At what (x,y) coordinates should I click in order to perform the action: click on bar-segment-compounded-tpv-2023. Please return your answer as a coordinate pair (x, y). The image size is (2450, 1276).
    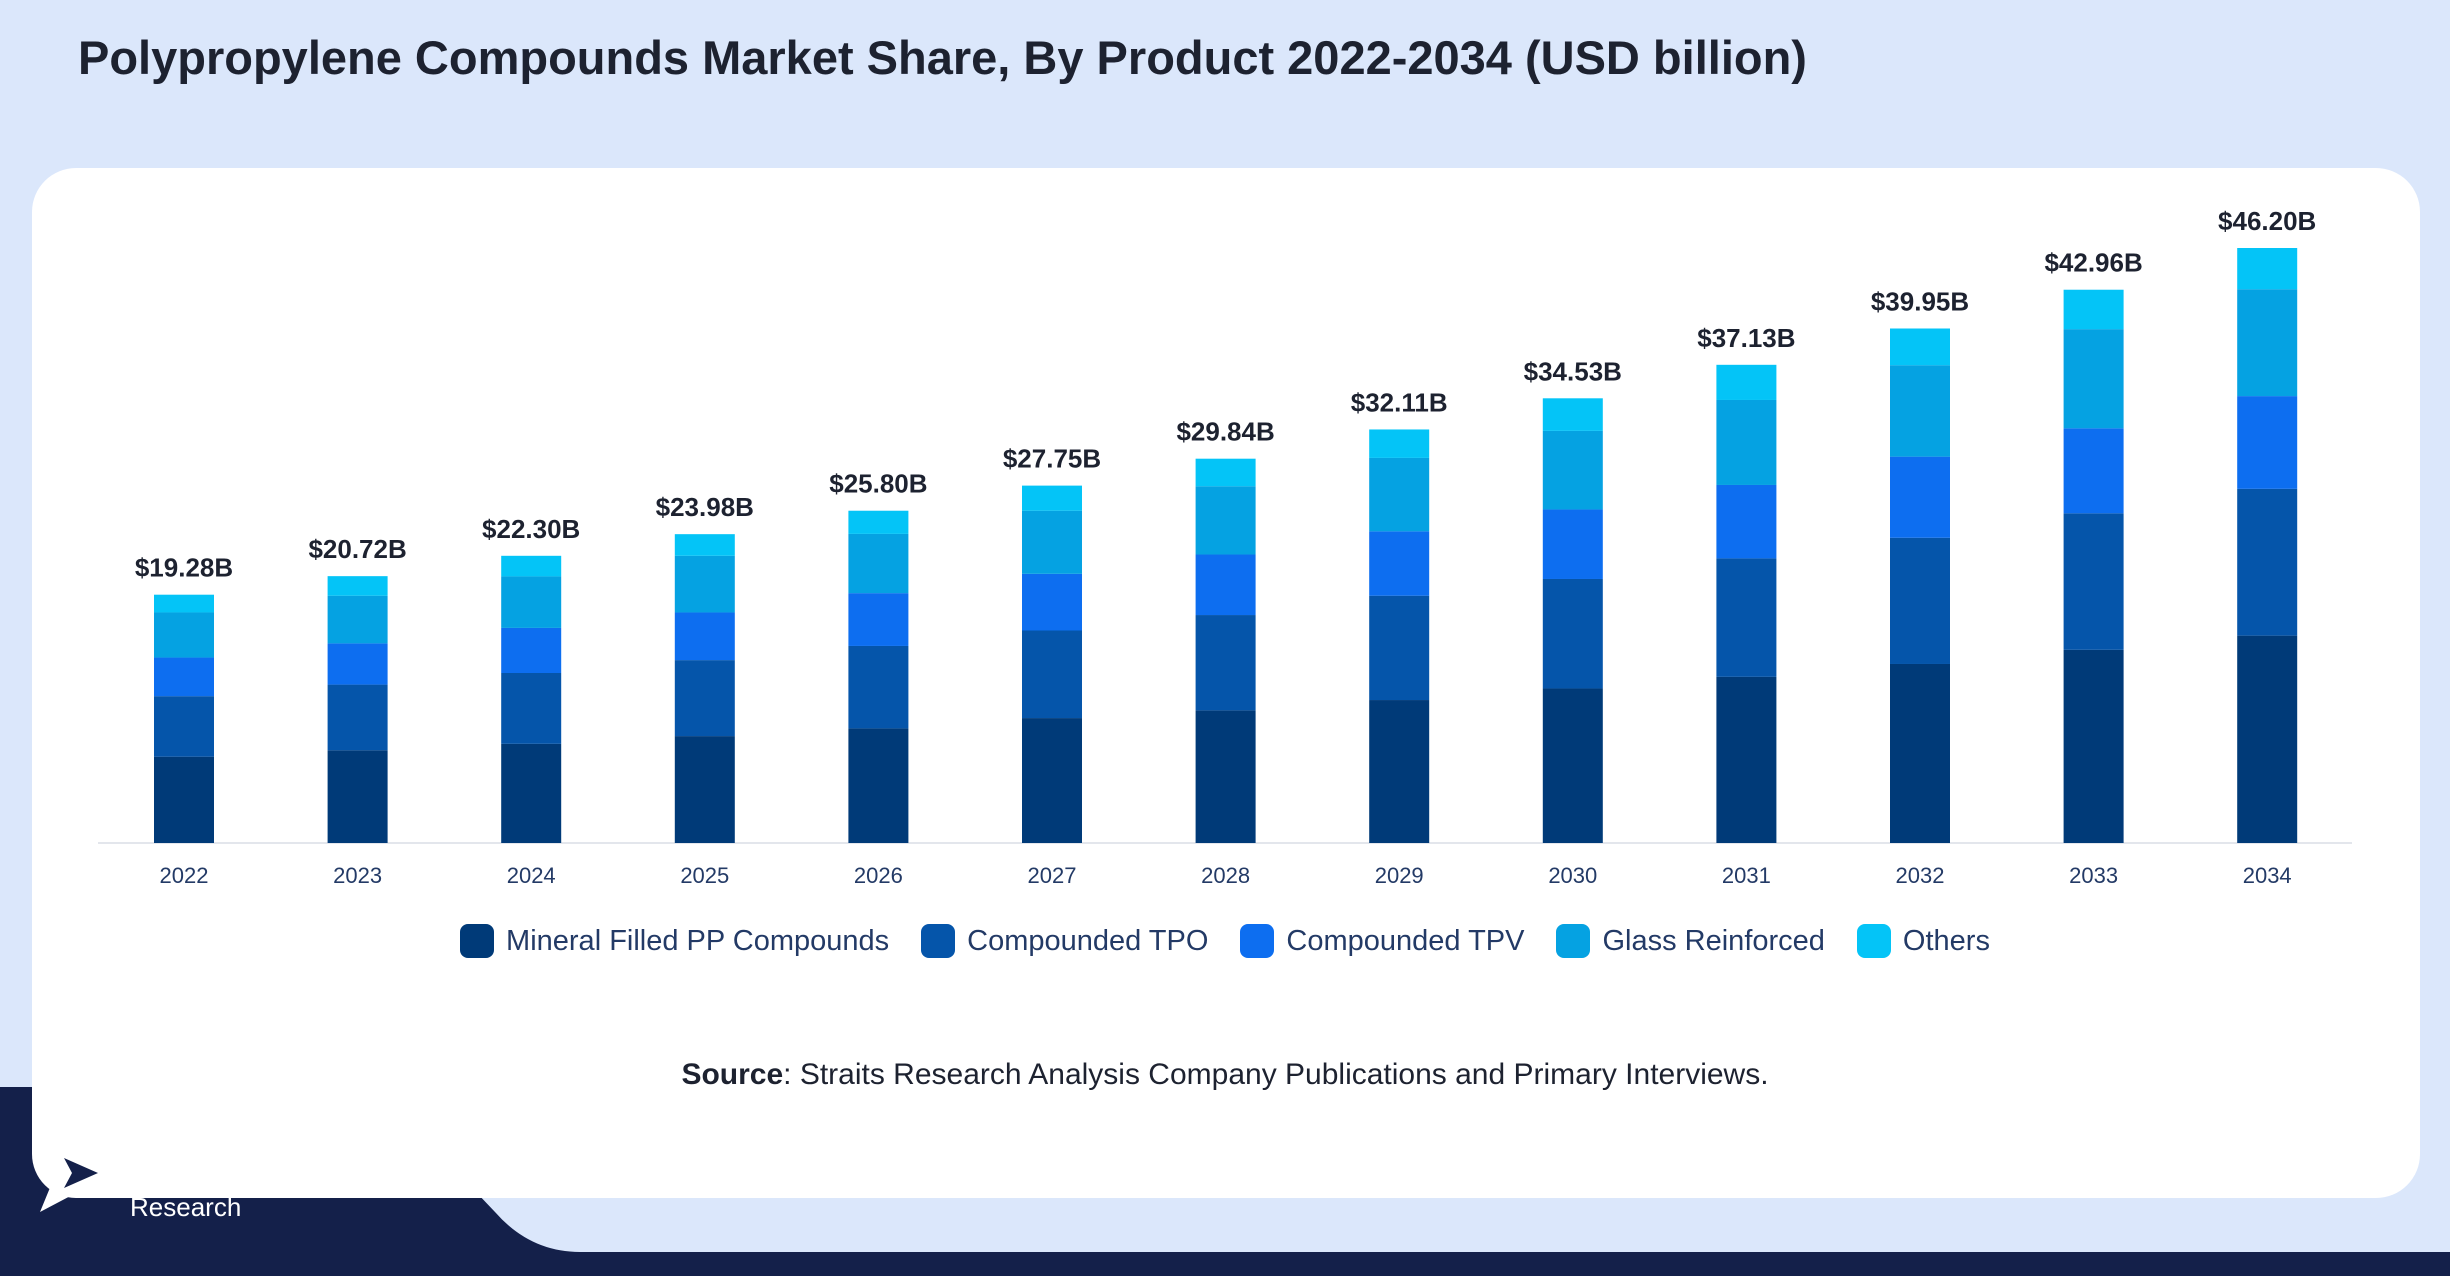
    Looking at the image, I should click on (357, 664).